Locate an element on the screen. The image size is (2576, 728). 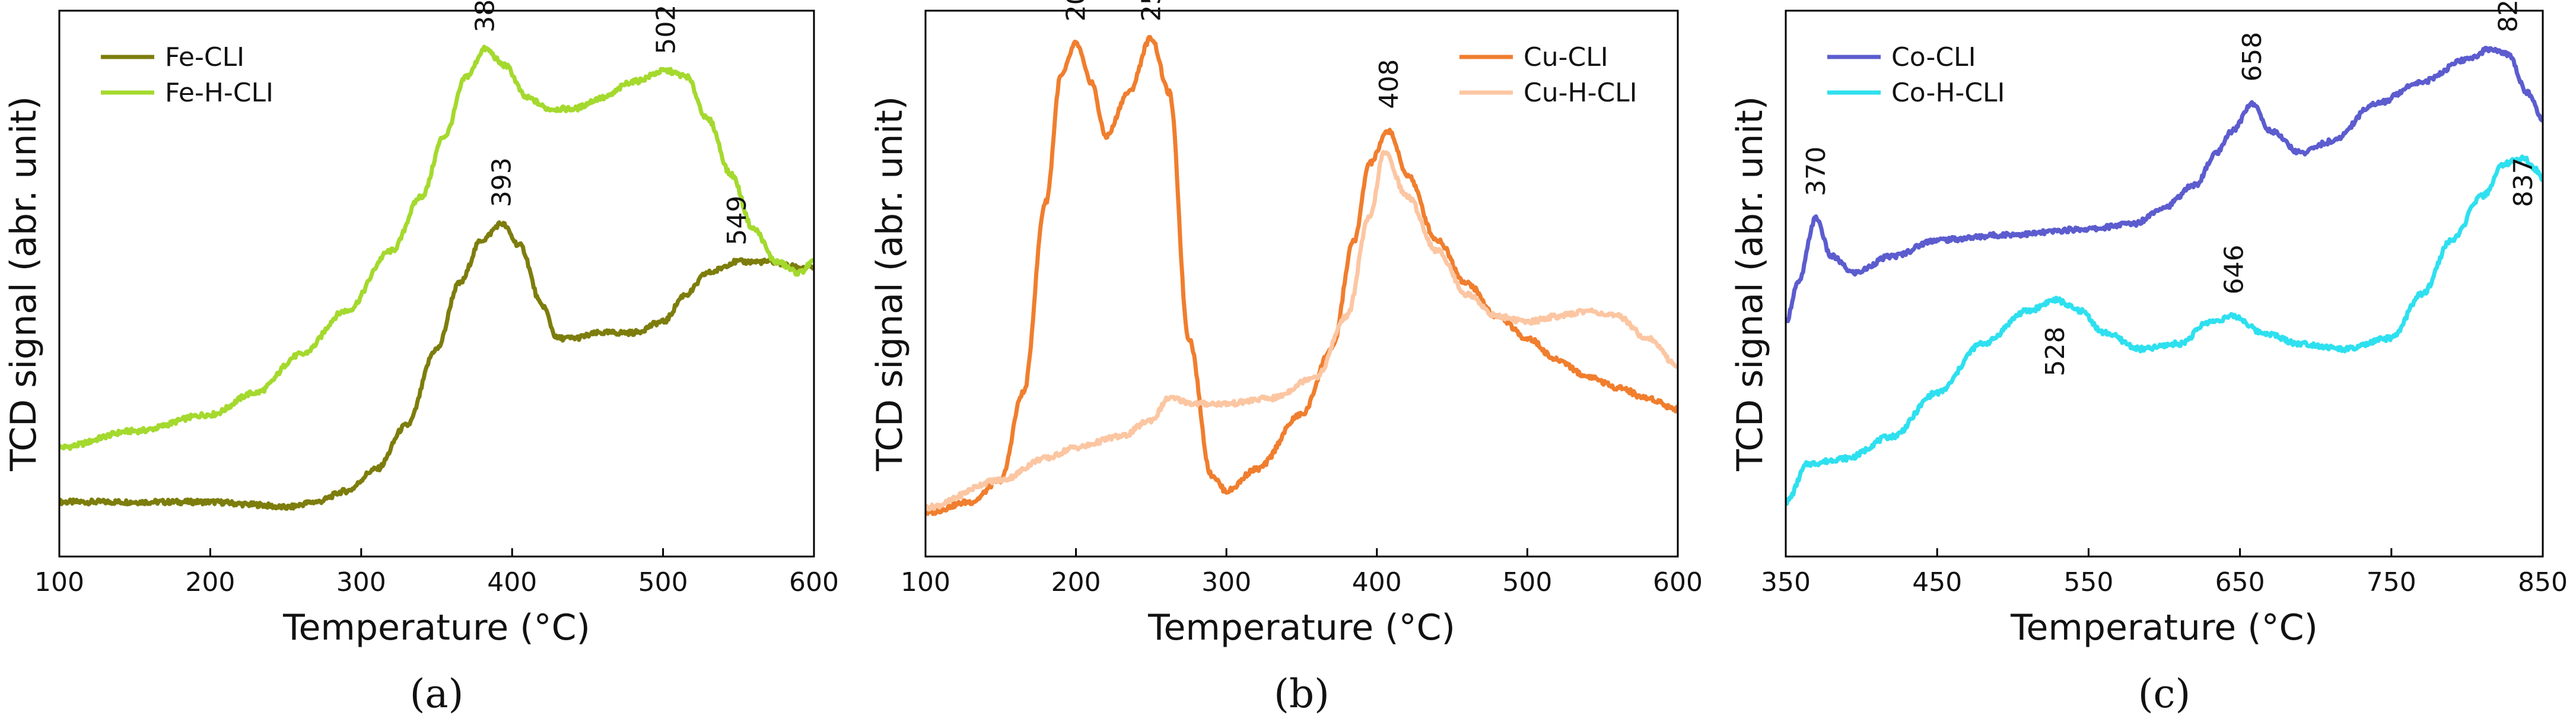
peak-label: 646 is located at coordinates (2234, 269).